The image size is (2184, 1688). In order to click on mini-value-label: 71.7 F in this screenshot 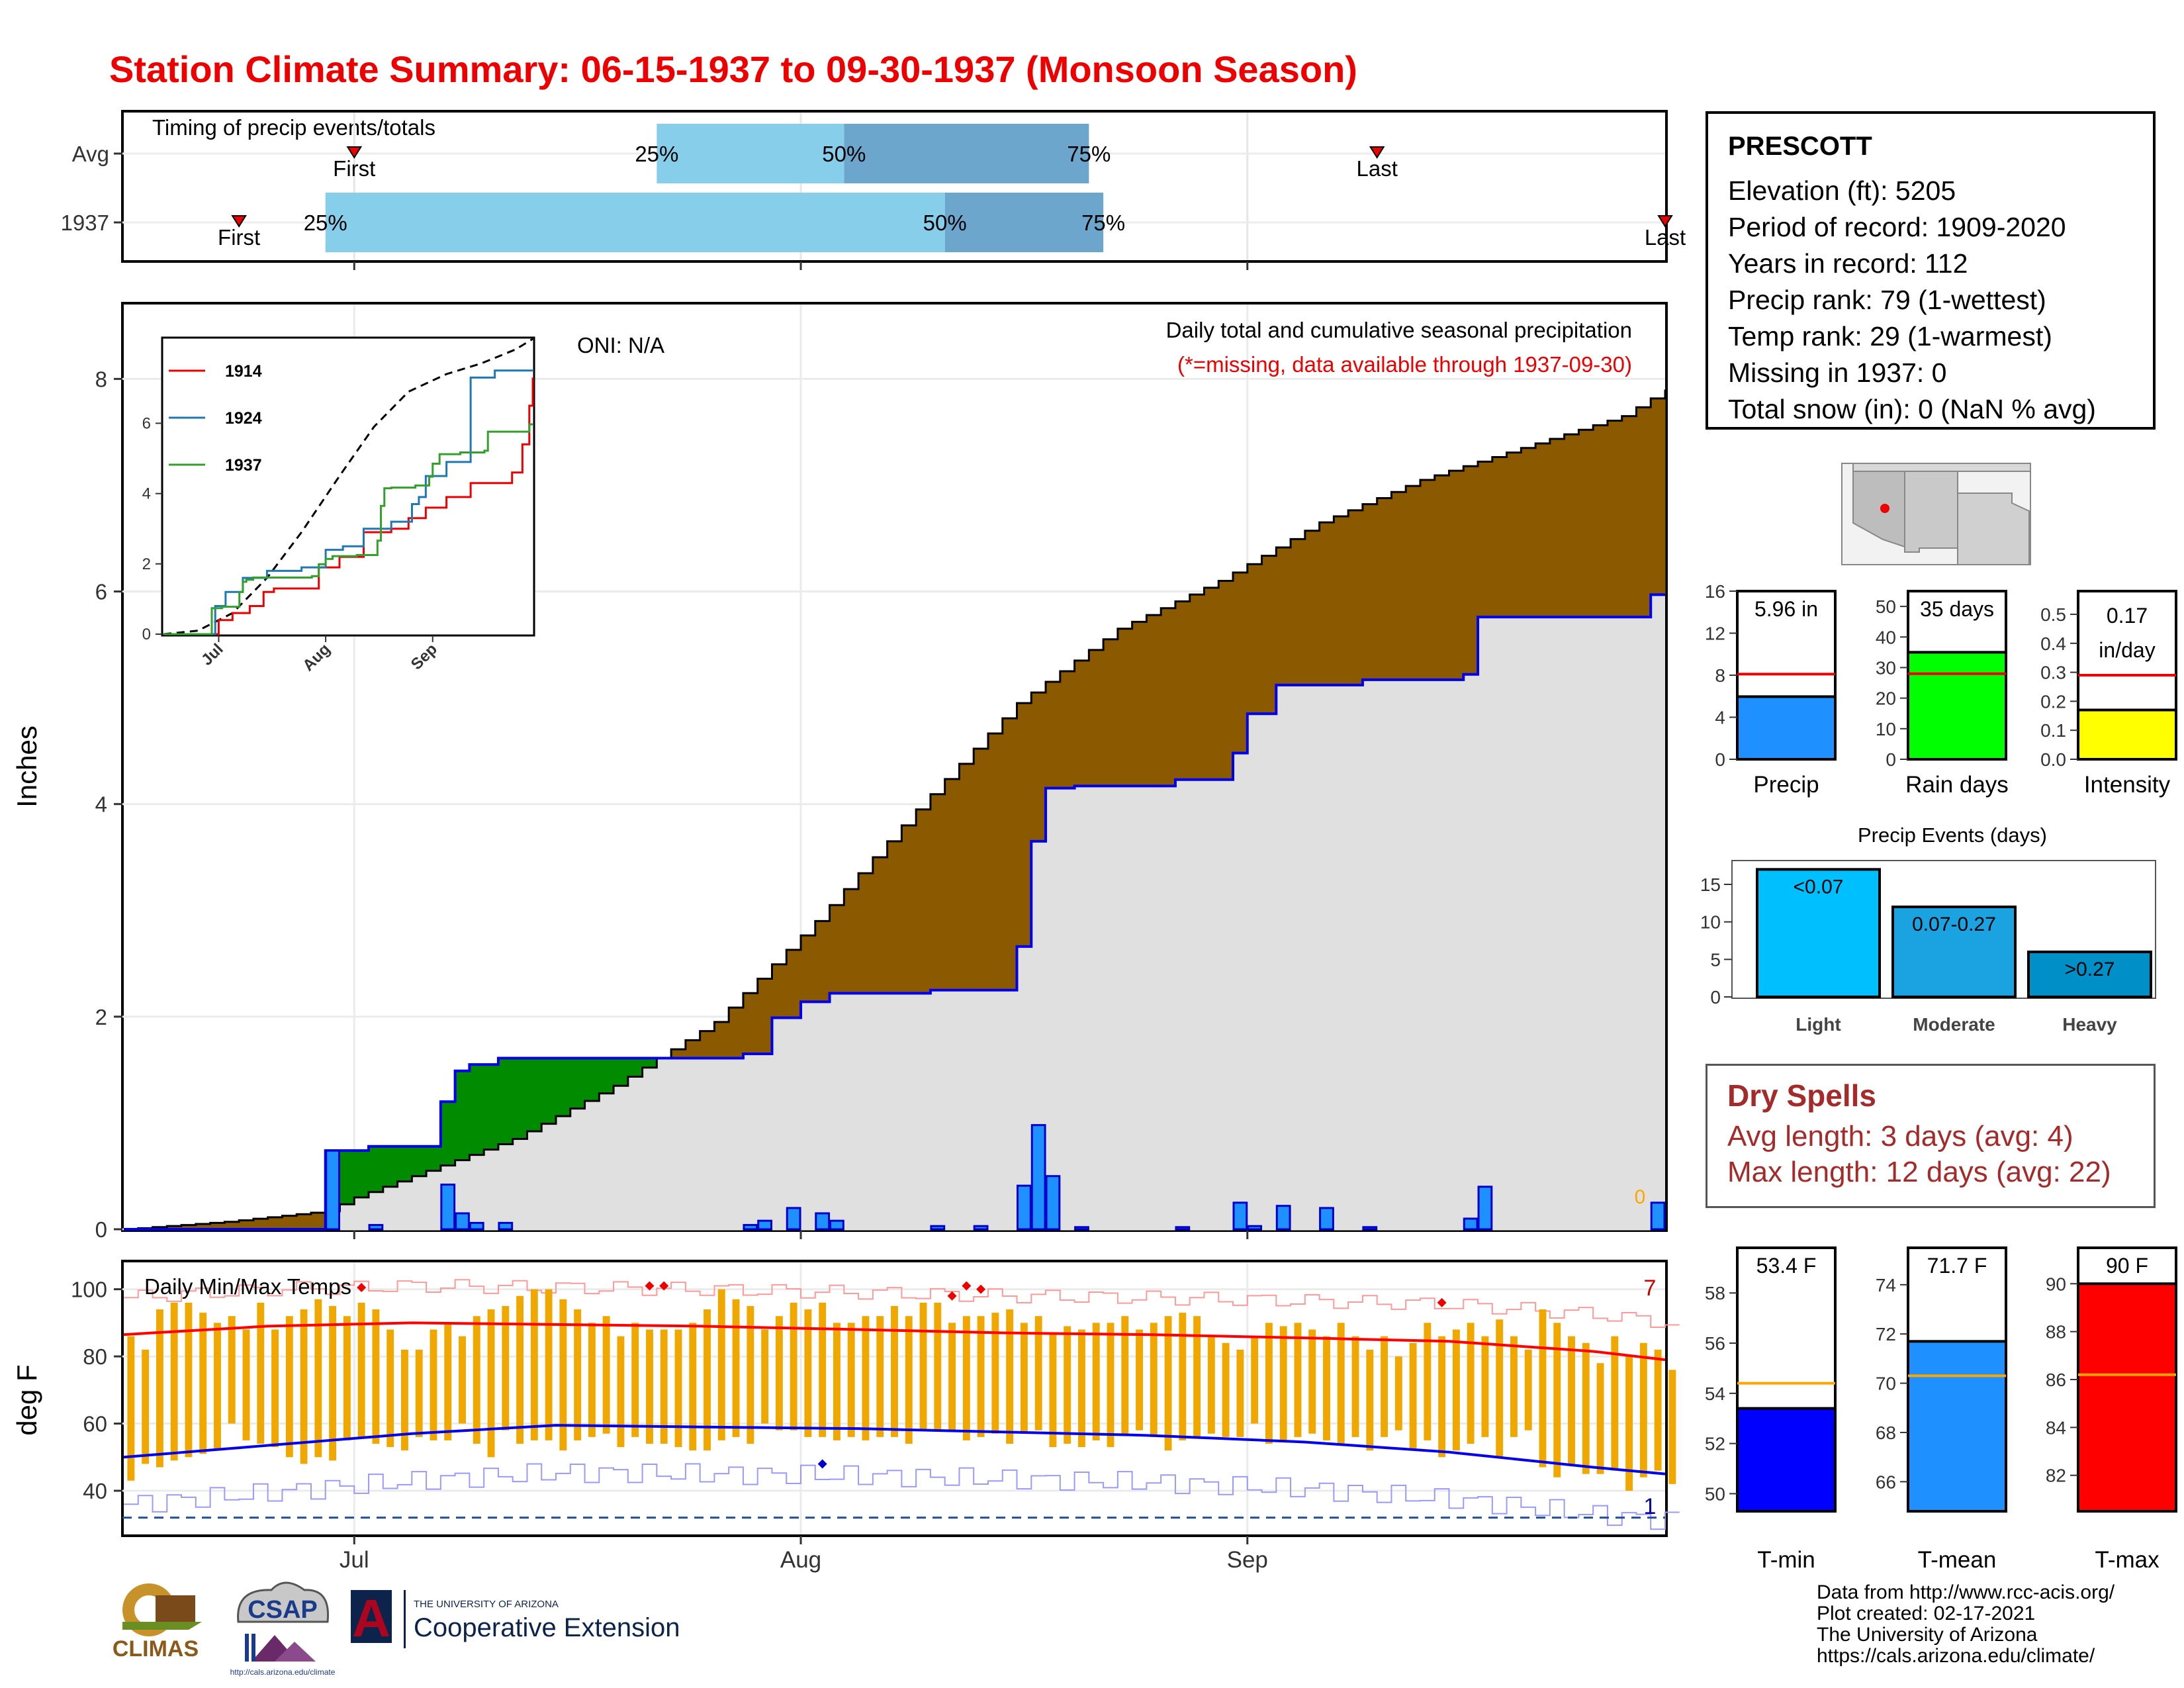, I will do `click(1957, 1266)`.